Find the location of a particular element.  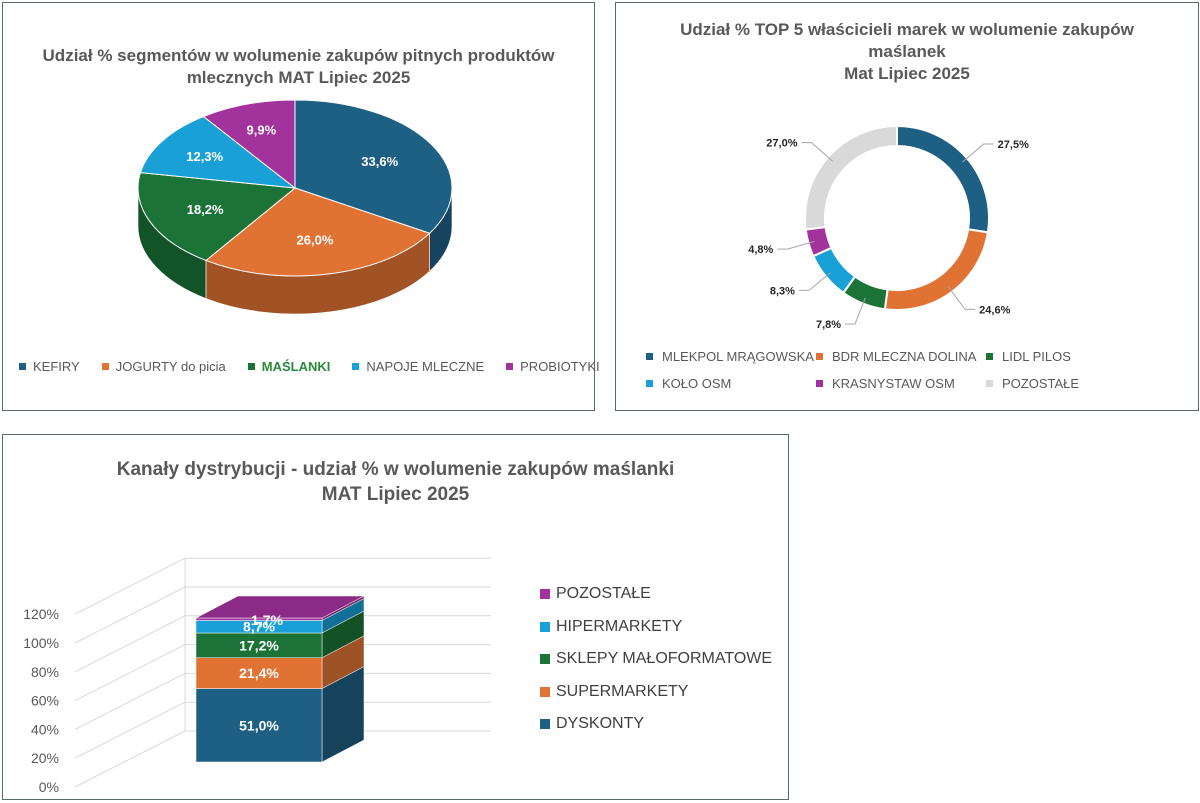

y-tick-label: 60% is located at coordinates (45, 701).